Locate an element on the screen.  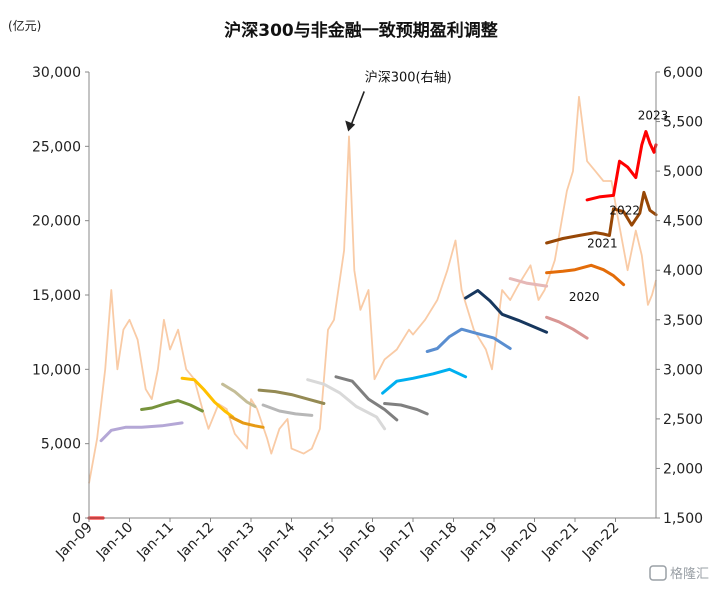
right-tick-label: 2,500 is located at coordinates (683, 420).